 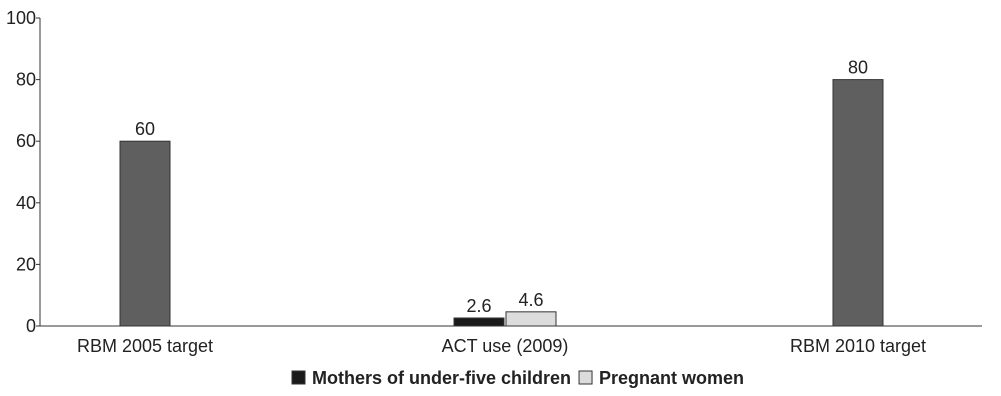 What do you see at coordinates (21, 18) in the screenshot?
I see `y-tick-label: 100` at bounding box center [21, 18].